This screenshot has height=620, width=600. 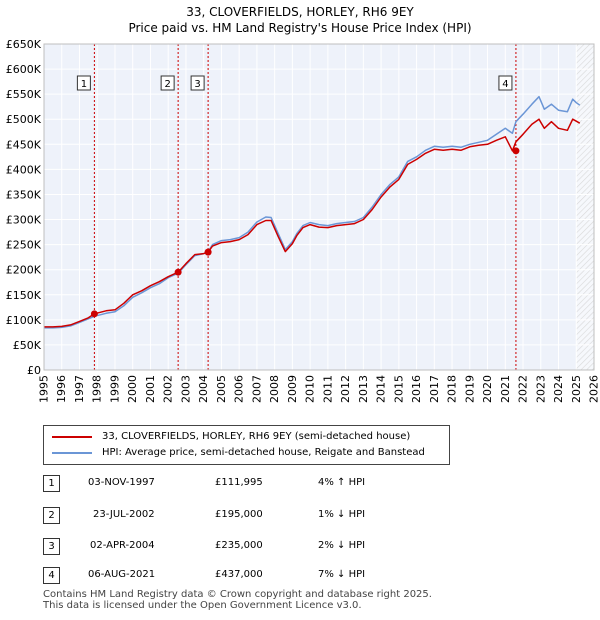 I want to click on x-tick-label: 1998, so click(x=97, y=389).